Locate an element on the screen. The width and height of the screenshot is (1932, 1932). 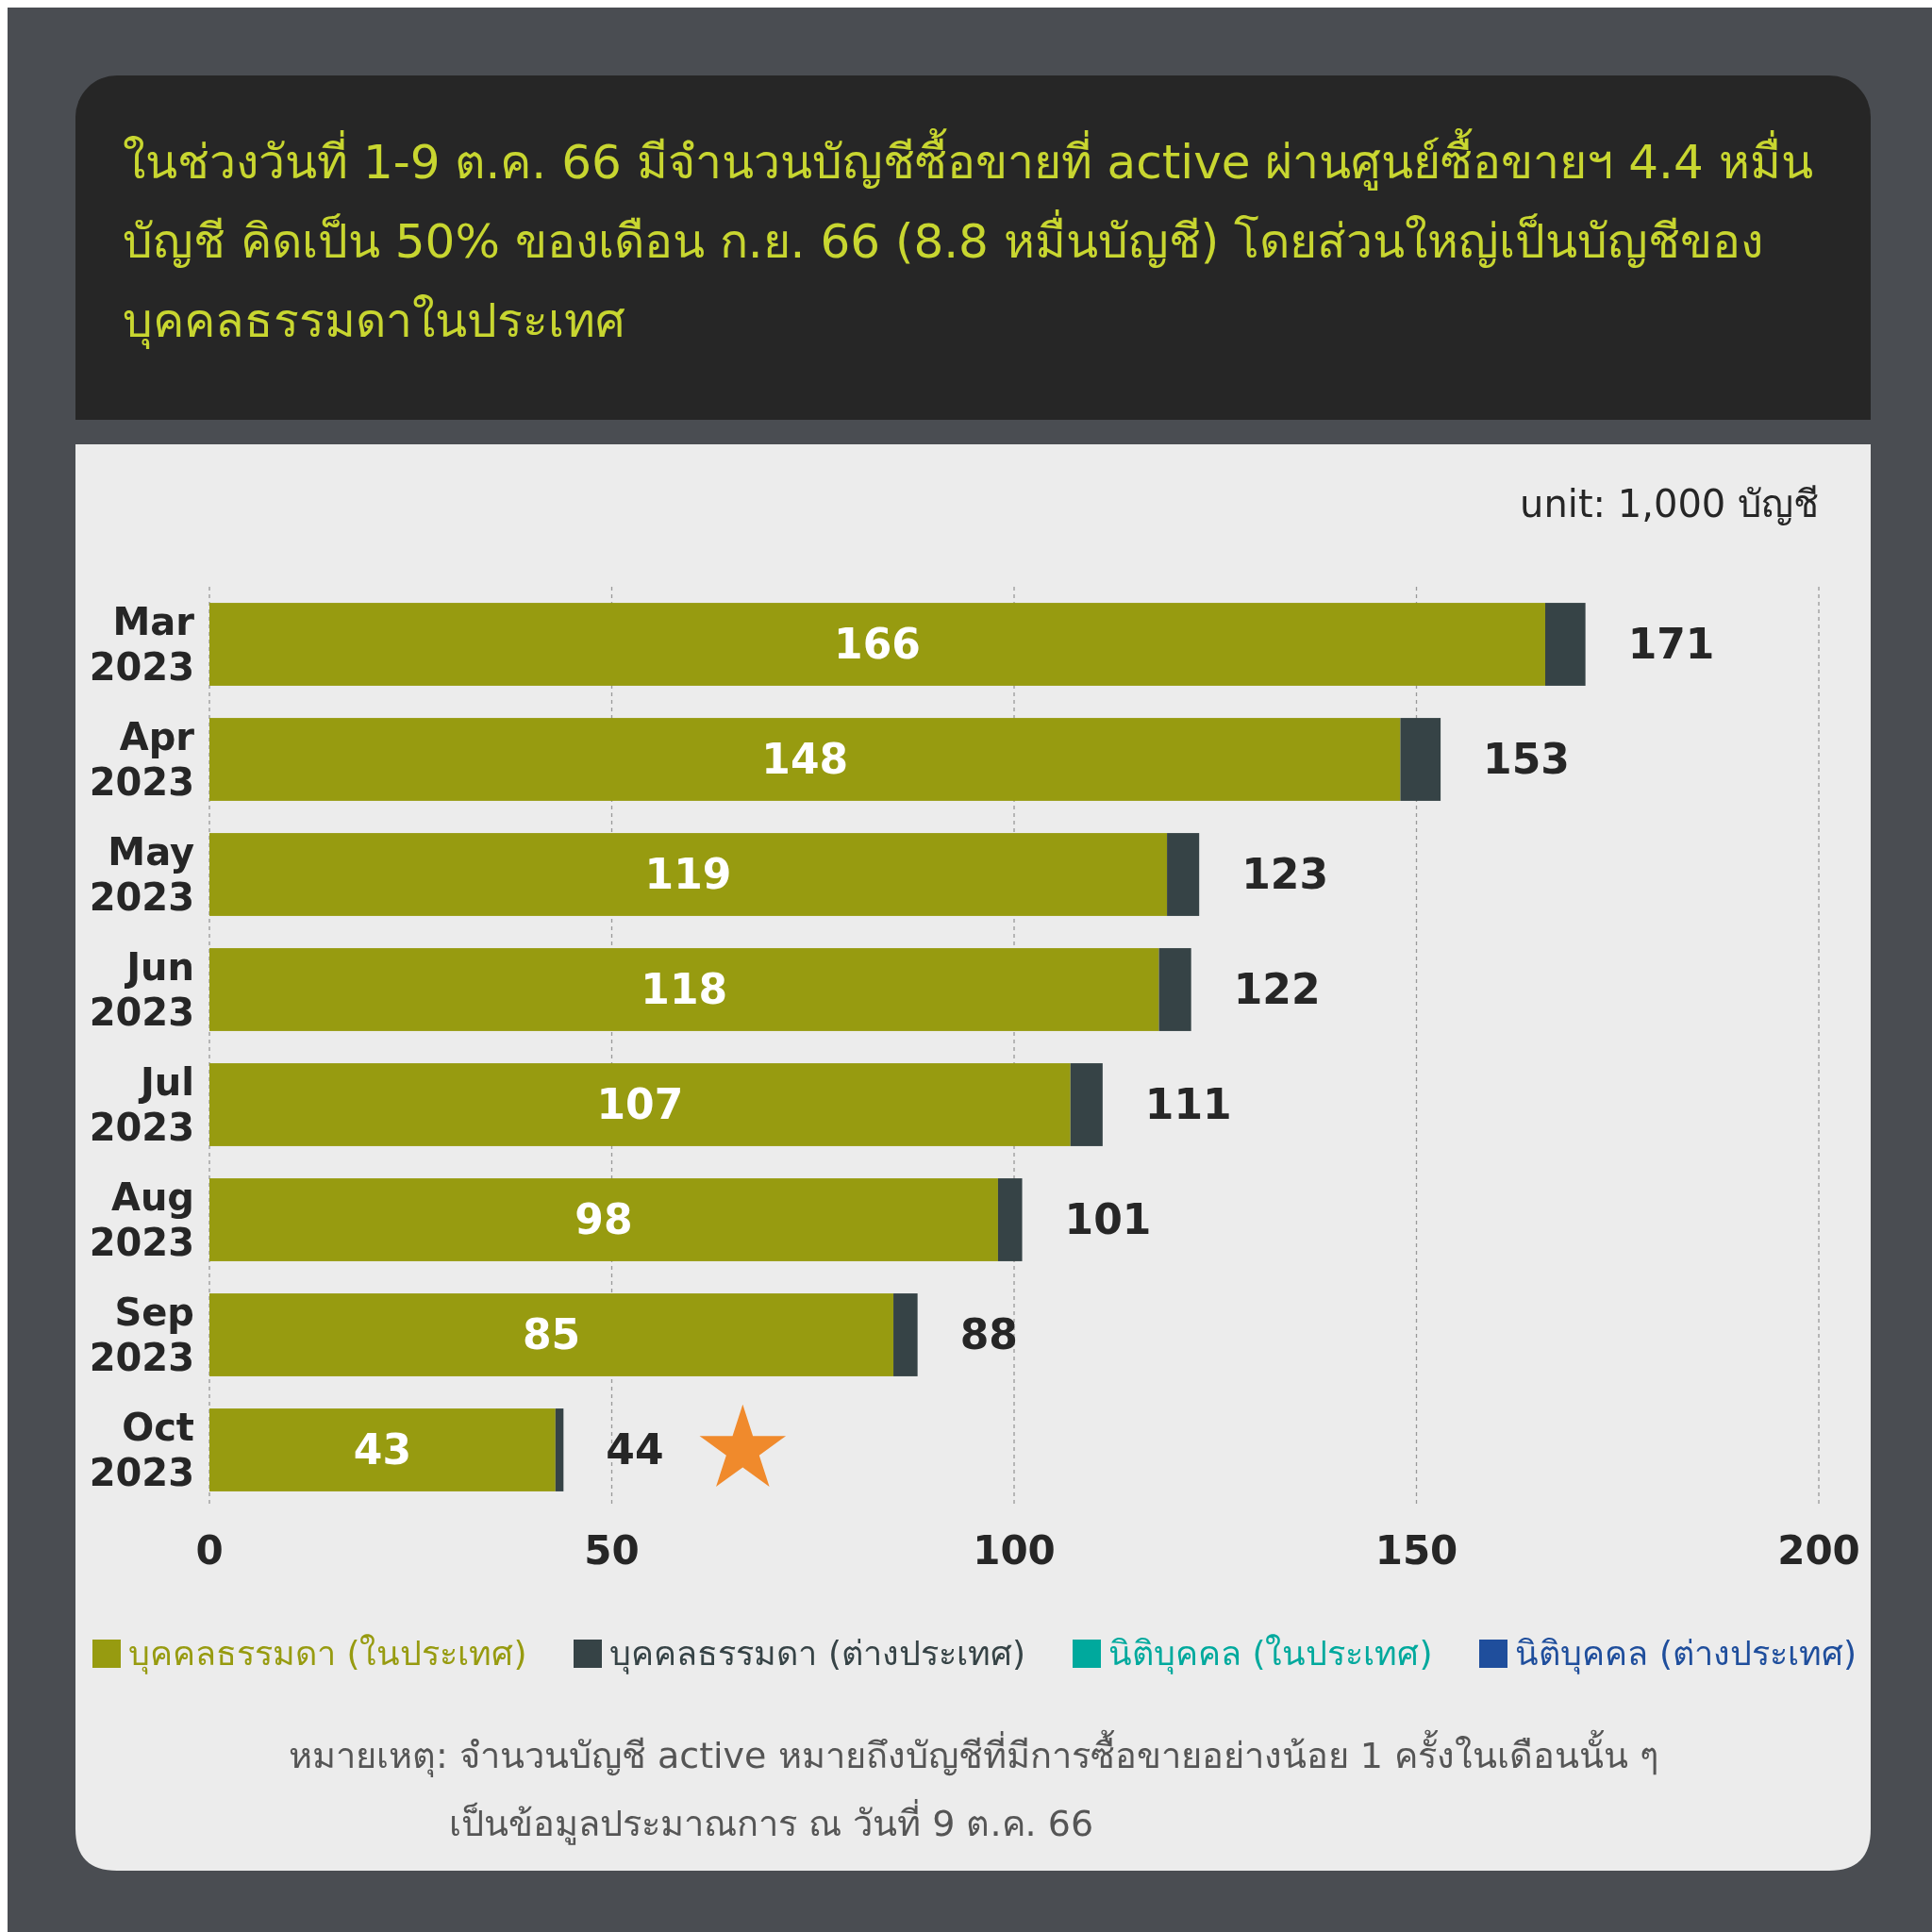
chart-title: ในช่วงวันที่ 1-9 ต.ค. 66 มีจำนวนบัญชีซื้อขายที่ active ผ่านศูนย์ซื้อขายฯ 4.4 หมื่นบัญชี คิดเป็น 50% ของเดือน ก.ย. 66 (8.8 หมื่นบัญชี) โดยส่วนใหญ่เป็นบัญชีของบุคคลธรรมดาในประเทศ is located at coordinates (969, 239).